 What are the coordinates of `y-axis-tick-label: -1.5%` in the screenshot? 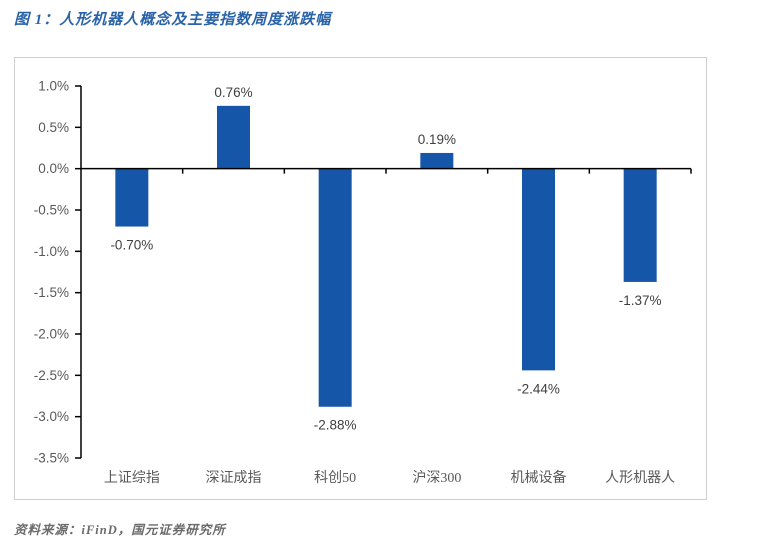 It's located at (51, 292).